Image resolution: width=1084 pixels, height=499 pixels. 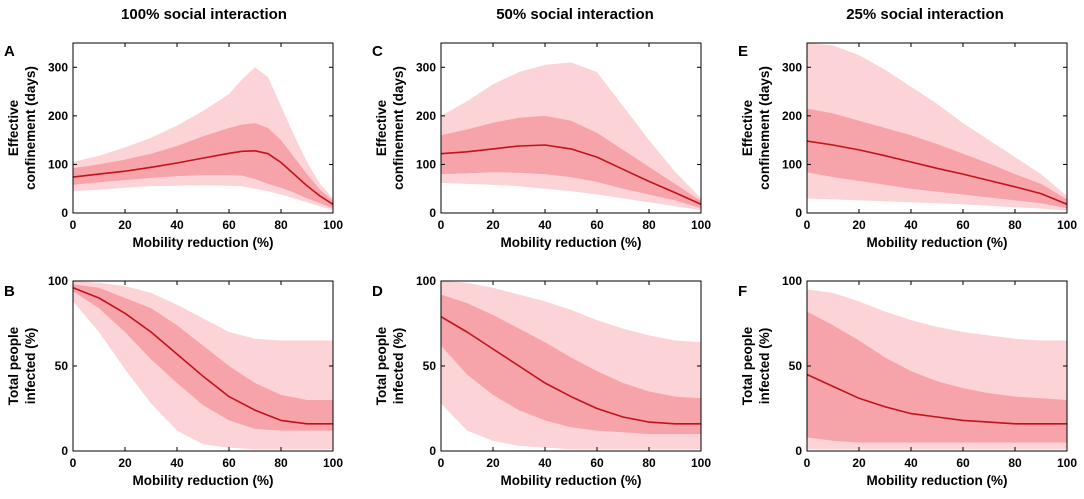 What do you see at coordinates (1015, 225) in the screenshot?
I see `x-tick-label-e-4: 80` at bounding box center [1015, 225].